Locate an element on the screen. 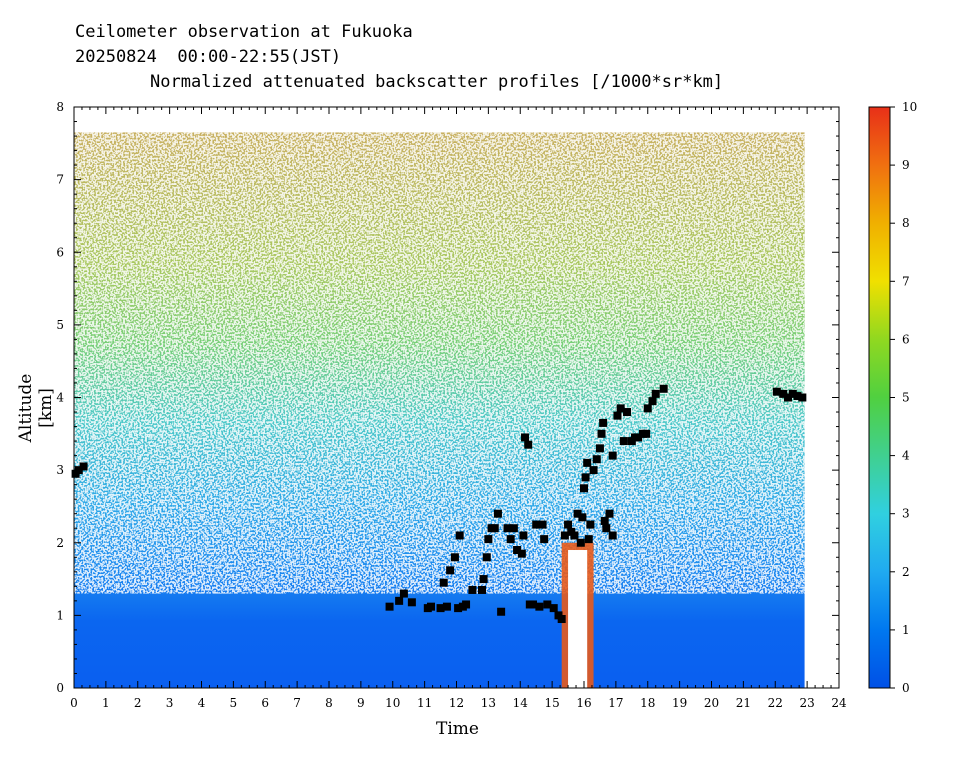 The width and height of the screenshot is (960, 770). chart-title-station: Ceilometer observation at Fukuoka is located at coordinates (244, 32).